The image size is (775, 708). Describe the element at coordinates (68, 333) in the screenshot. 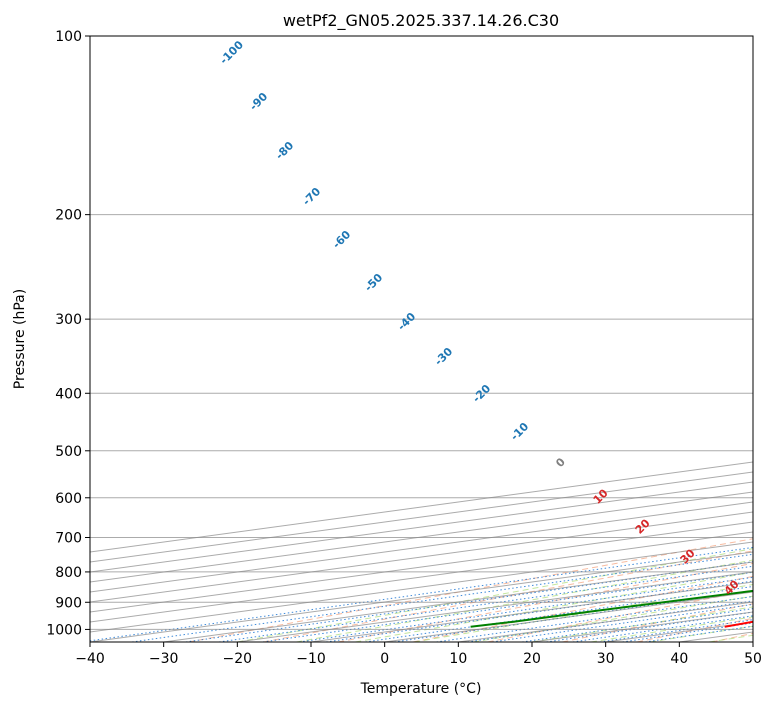

I see `y-axis-ticks: 100 200 300 400 500 600 700 800 900 1000` at that location.